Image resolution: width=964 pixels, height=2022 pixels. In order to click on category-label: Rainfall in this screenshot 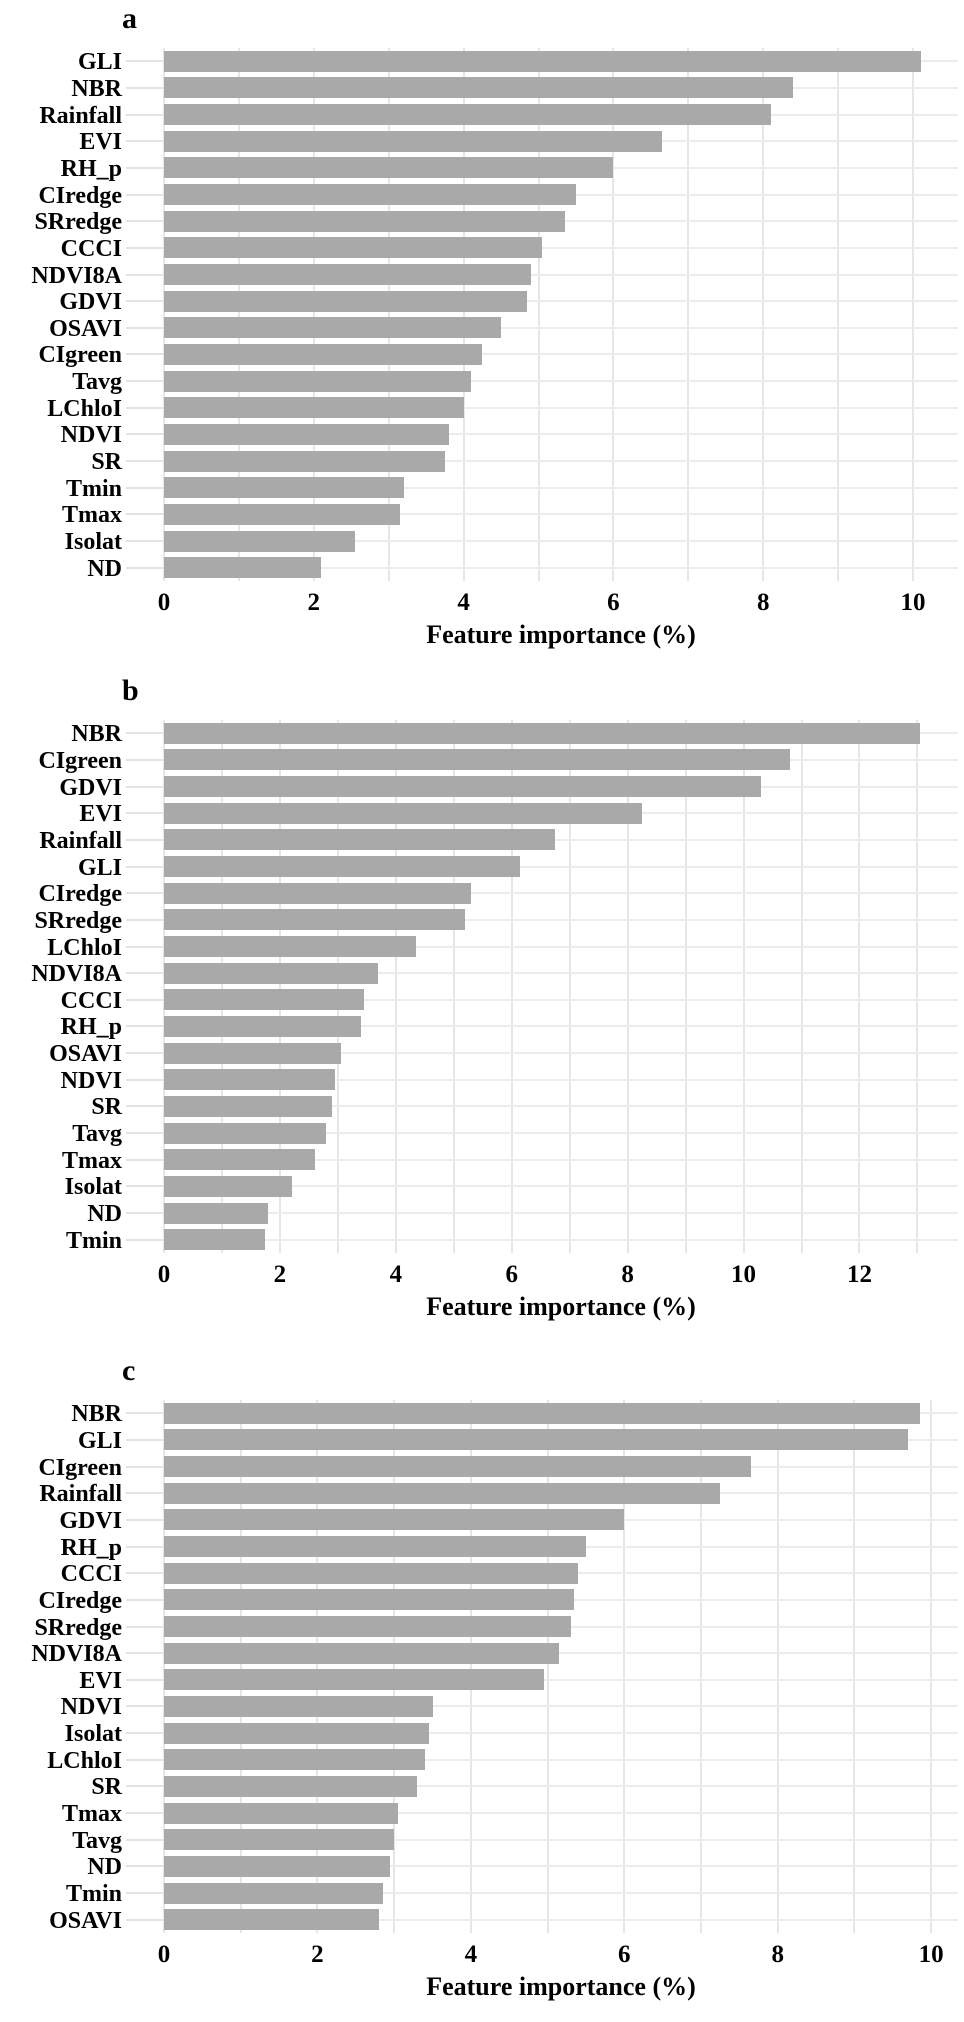, I will do `click(80, 115)`.